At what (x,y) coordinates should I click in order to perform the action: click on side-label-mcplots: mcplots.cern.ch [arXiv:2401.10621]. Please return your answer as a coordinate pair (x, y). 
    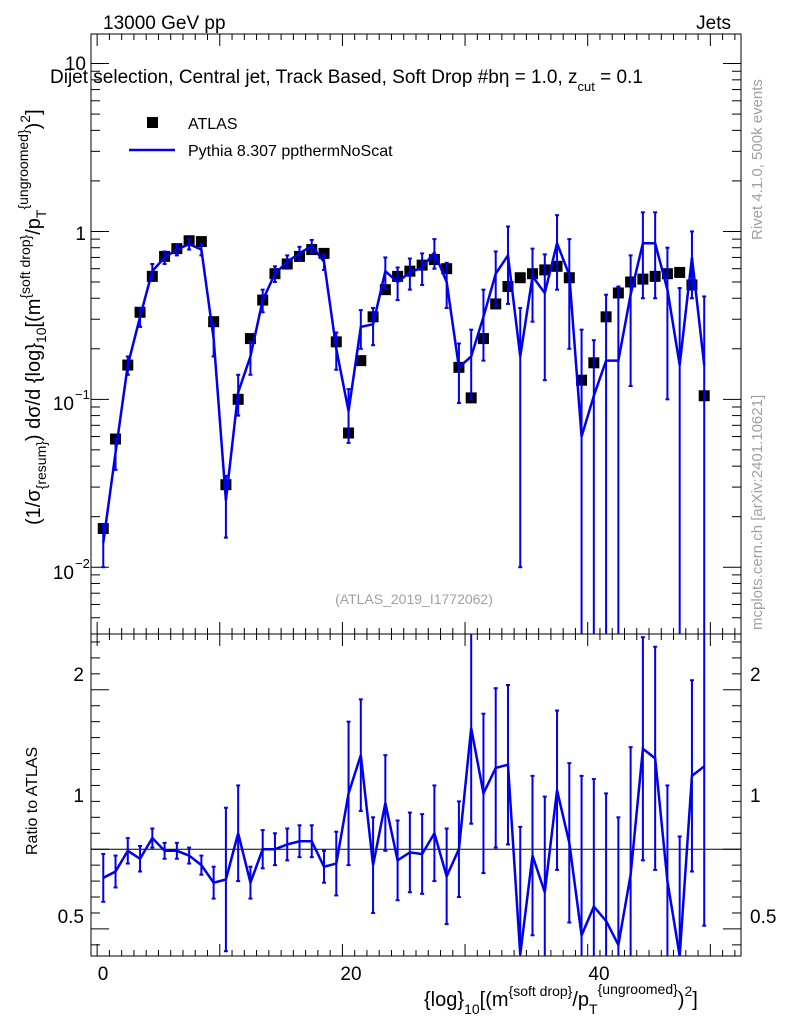
    Looking at the image, I should click on (757, 512).